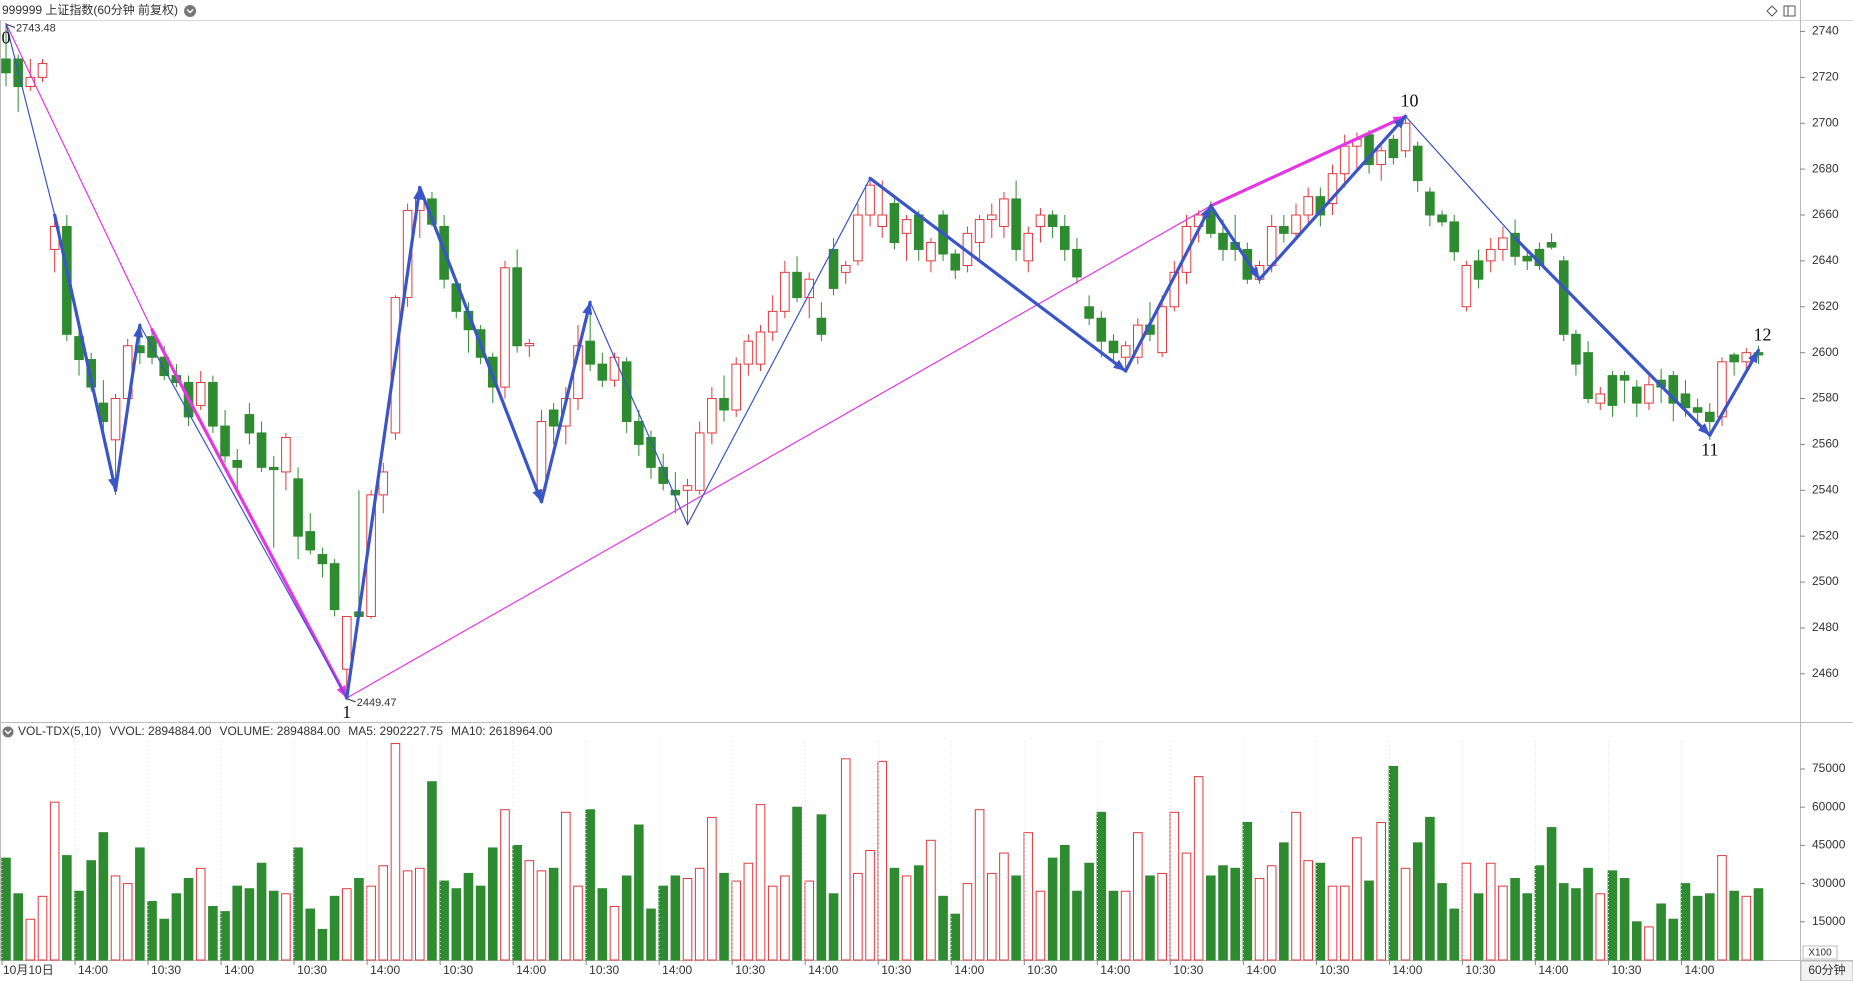 The image size is (1853, 981). Describe the element at coordinates (279, 731) in the screenshot. I see `volume-legend-item: VOLUME: 2894884.00` at that location.